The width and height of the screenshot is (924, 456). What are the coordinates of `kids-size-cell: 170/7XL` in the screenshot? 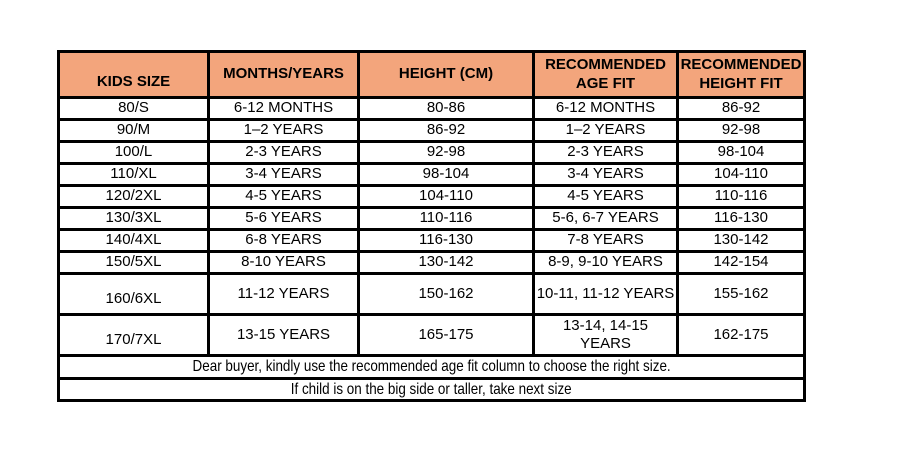 It's located at (133, 335).